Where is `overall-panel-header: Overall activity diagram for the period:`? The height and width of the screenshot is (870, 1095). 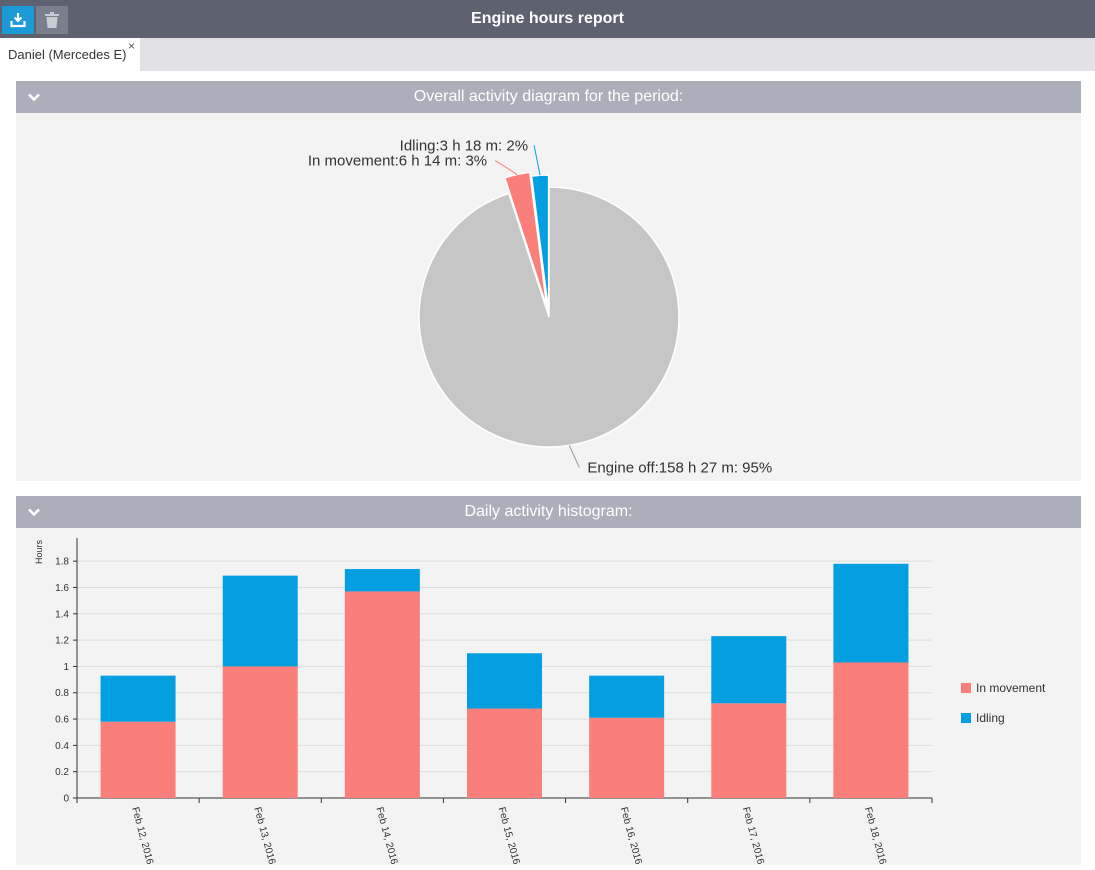 overall-panel-header: Overall activity diagram for the period: is located at coordinates (548, 97).